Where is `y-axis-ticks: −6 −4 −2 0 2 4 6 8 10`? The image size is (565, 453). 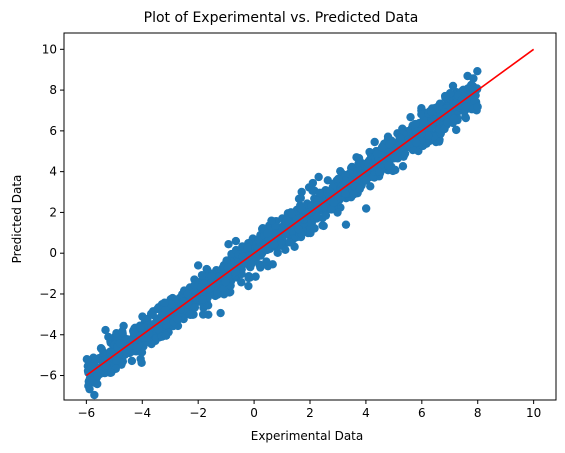 y-axis-ticks: −6 −4 −2 0 2 4 6 8 10 is located at coordinates (51, 212).